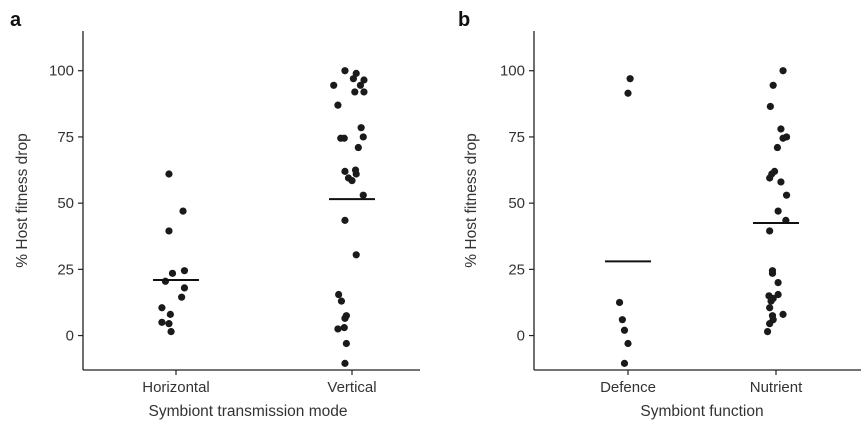 The height and width of the screenshot is (428, 861). I want to click on x-tick-label: Nutrient, so click(776, 387).